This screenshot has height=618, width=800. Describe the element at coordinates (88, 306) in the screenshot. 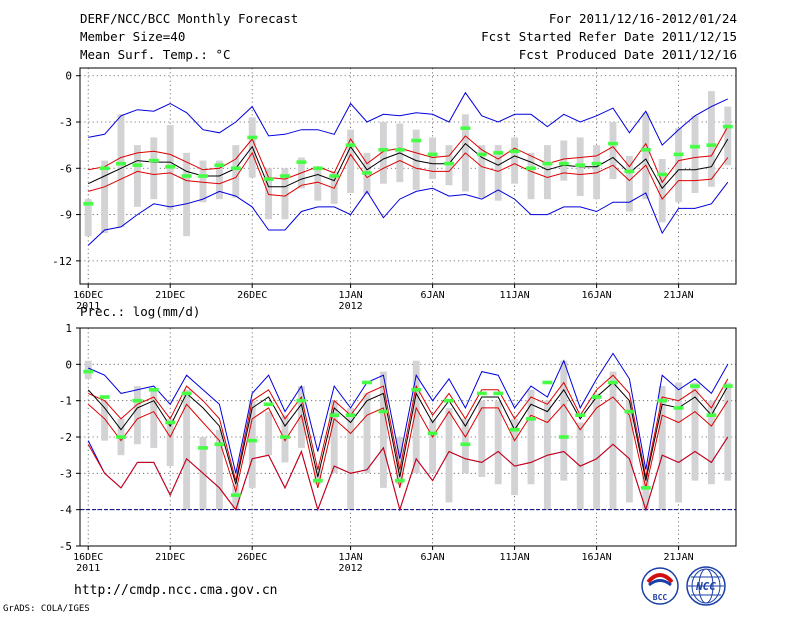

I see `temp-x-tick-year: 2011` at that location.